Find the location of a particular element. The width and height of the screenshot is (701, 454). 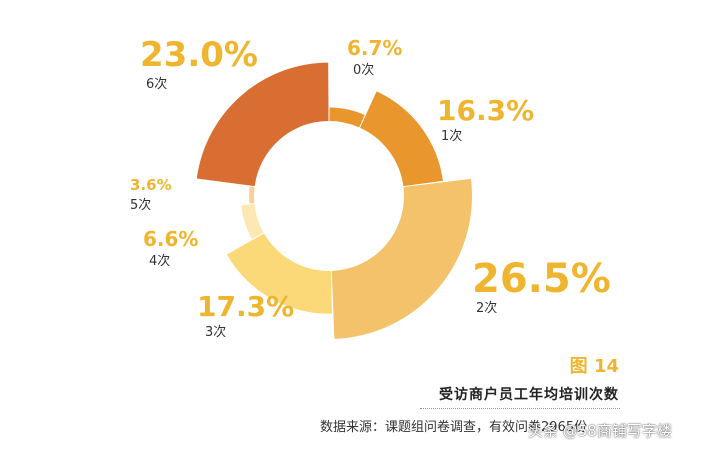

value-label-3: 17.3% is located at coordinates (245, 306).